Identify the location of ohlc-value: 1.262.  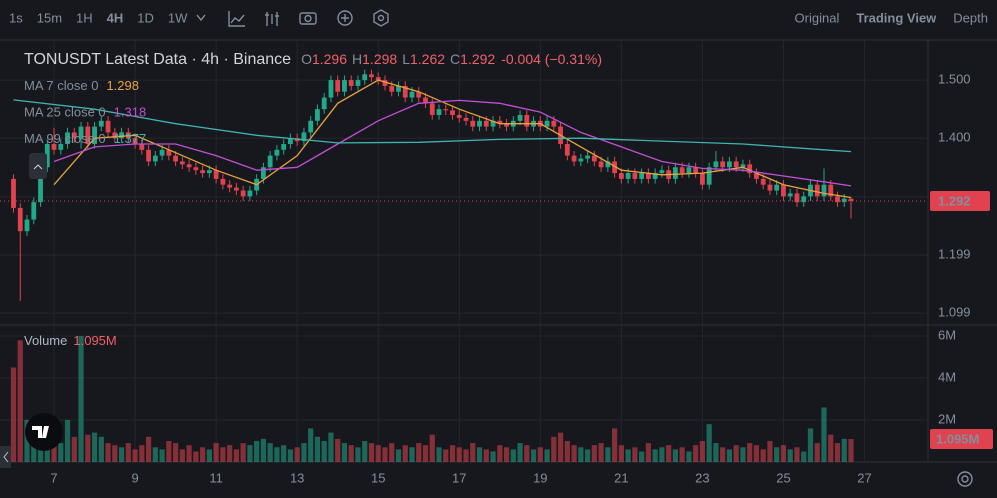
(427, 59).